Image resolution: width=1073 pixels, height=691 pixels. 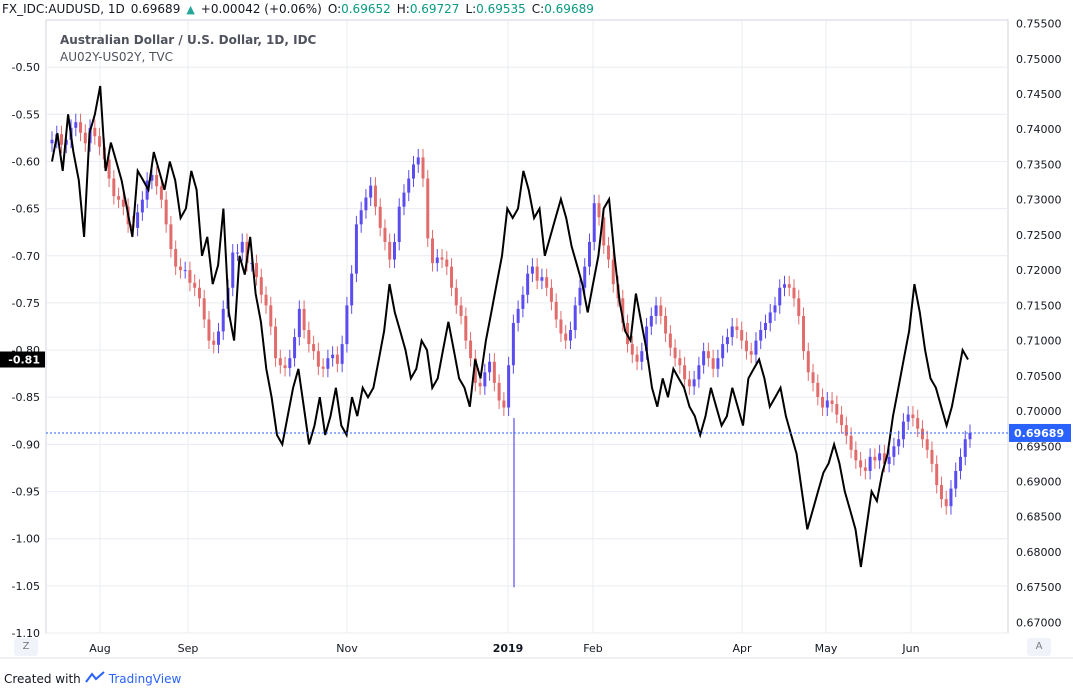 What do you see at coordinates (1039, 305) in the screenshot?
I see `right-tick-label: 0.71500` at bounding box center [1039, 305].